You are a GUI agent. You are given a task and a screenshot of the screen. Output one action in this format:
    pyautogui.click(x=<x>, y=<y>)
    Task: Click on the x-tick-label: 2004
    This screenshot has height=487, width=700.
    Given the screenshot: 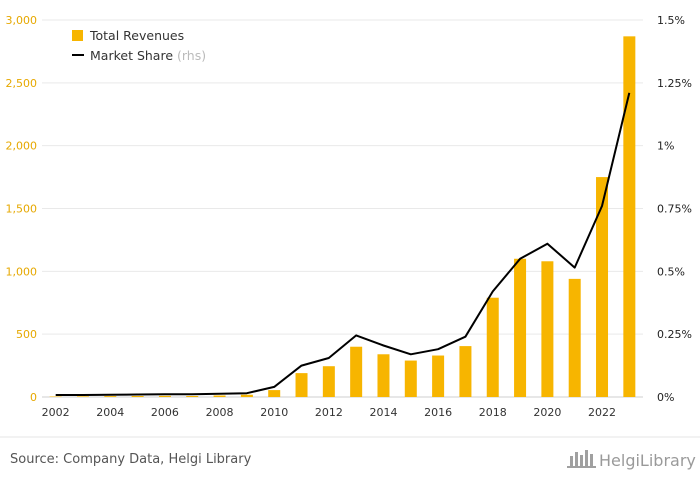 What is the action you would take?
    pyautogui.click(x=110, y=412)
    